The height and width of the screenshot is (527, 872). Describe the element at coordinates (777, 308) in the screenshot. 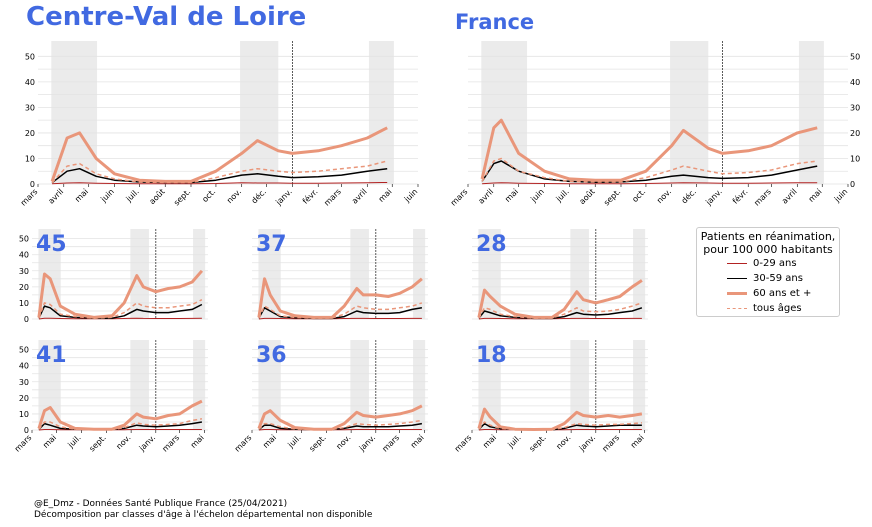

I see `legend-label-all-ages: tous âges` at that location.